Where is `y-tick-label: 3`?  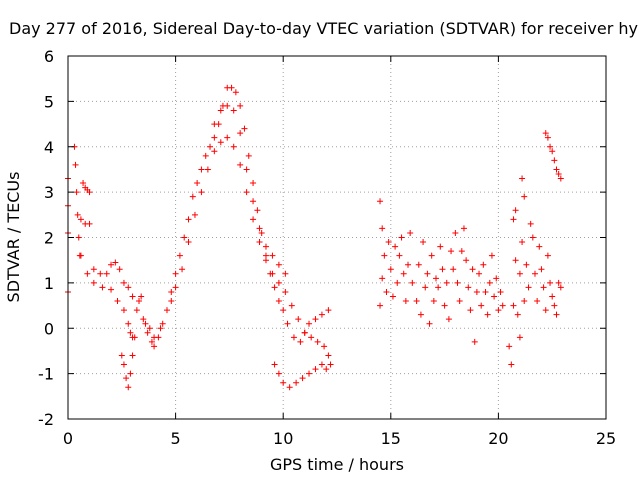 y-tick-label: 3 is located at coordinates (49, 192).